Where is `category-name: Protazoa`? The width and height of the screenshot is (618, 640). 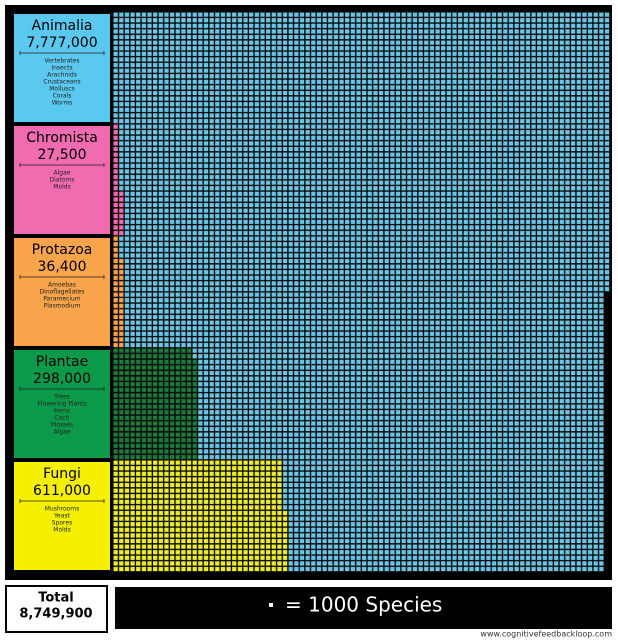 category-name: Protazoa is located at coordinates (62, 250).